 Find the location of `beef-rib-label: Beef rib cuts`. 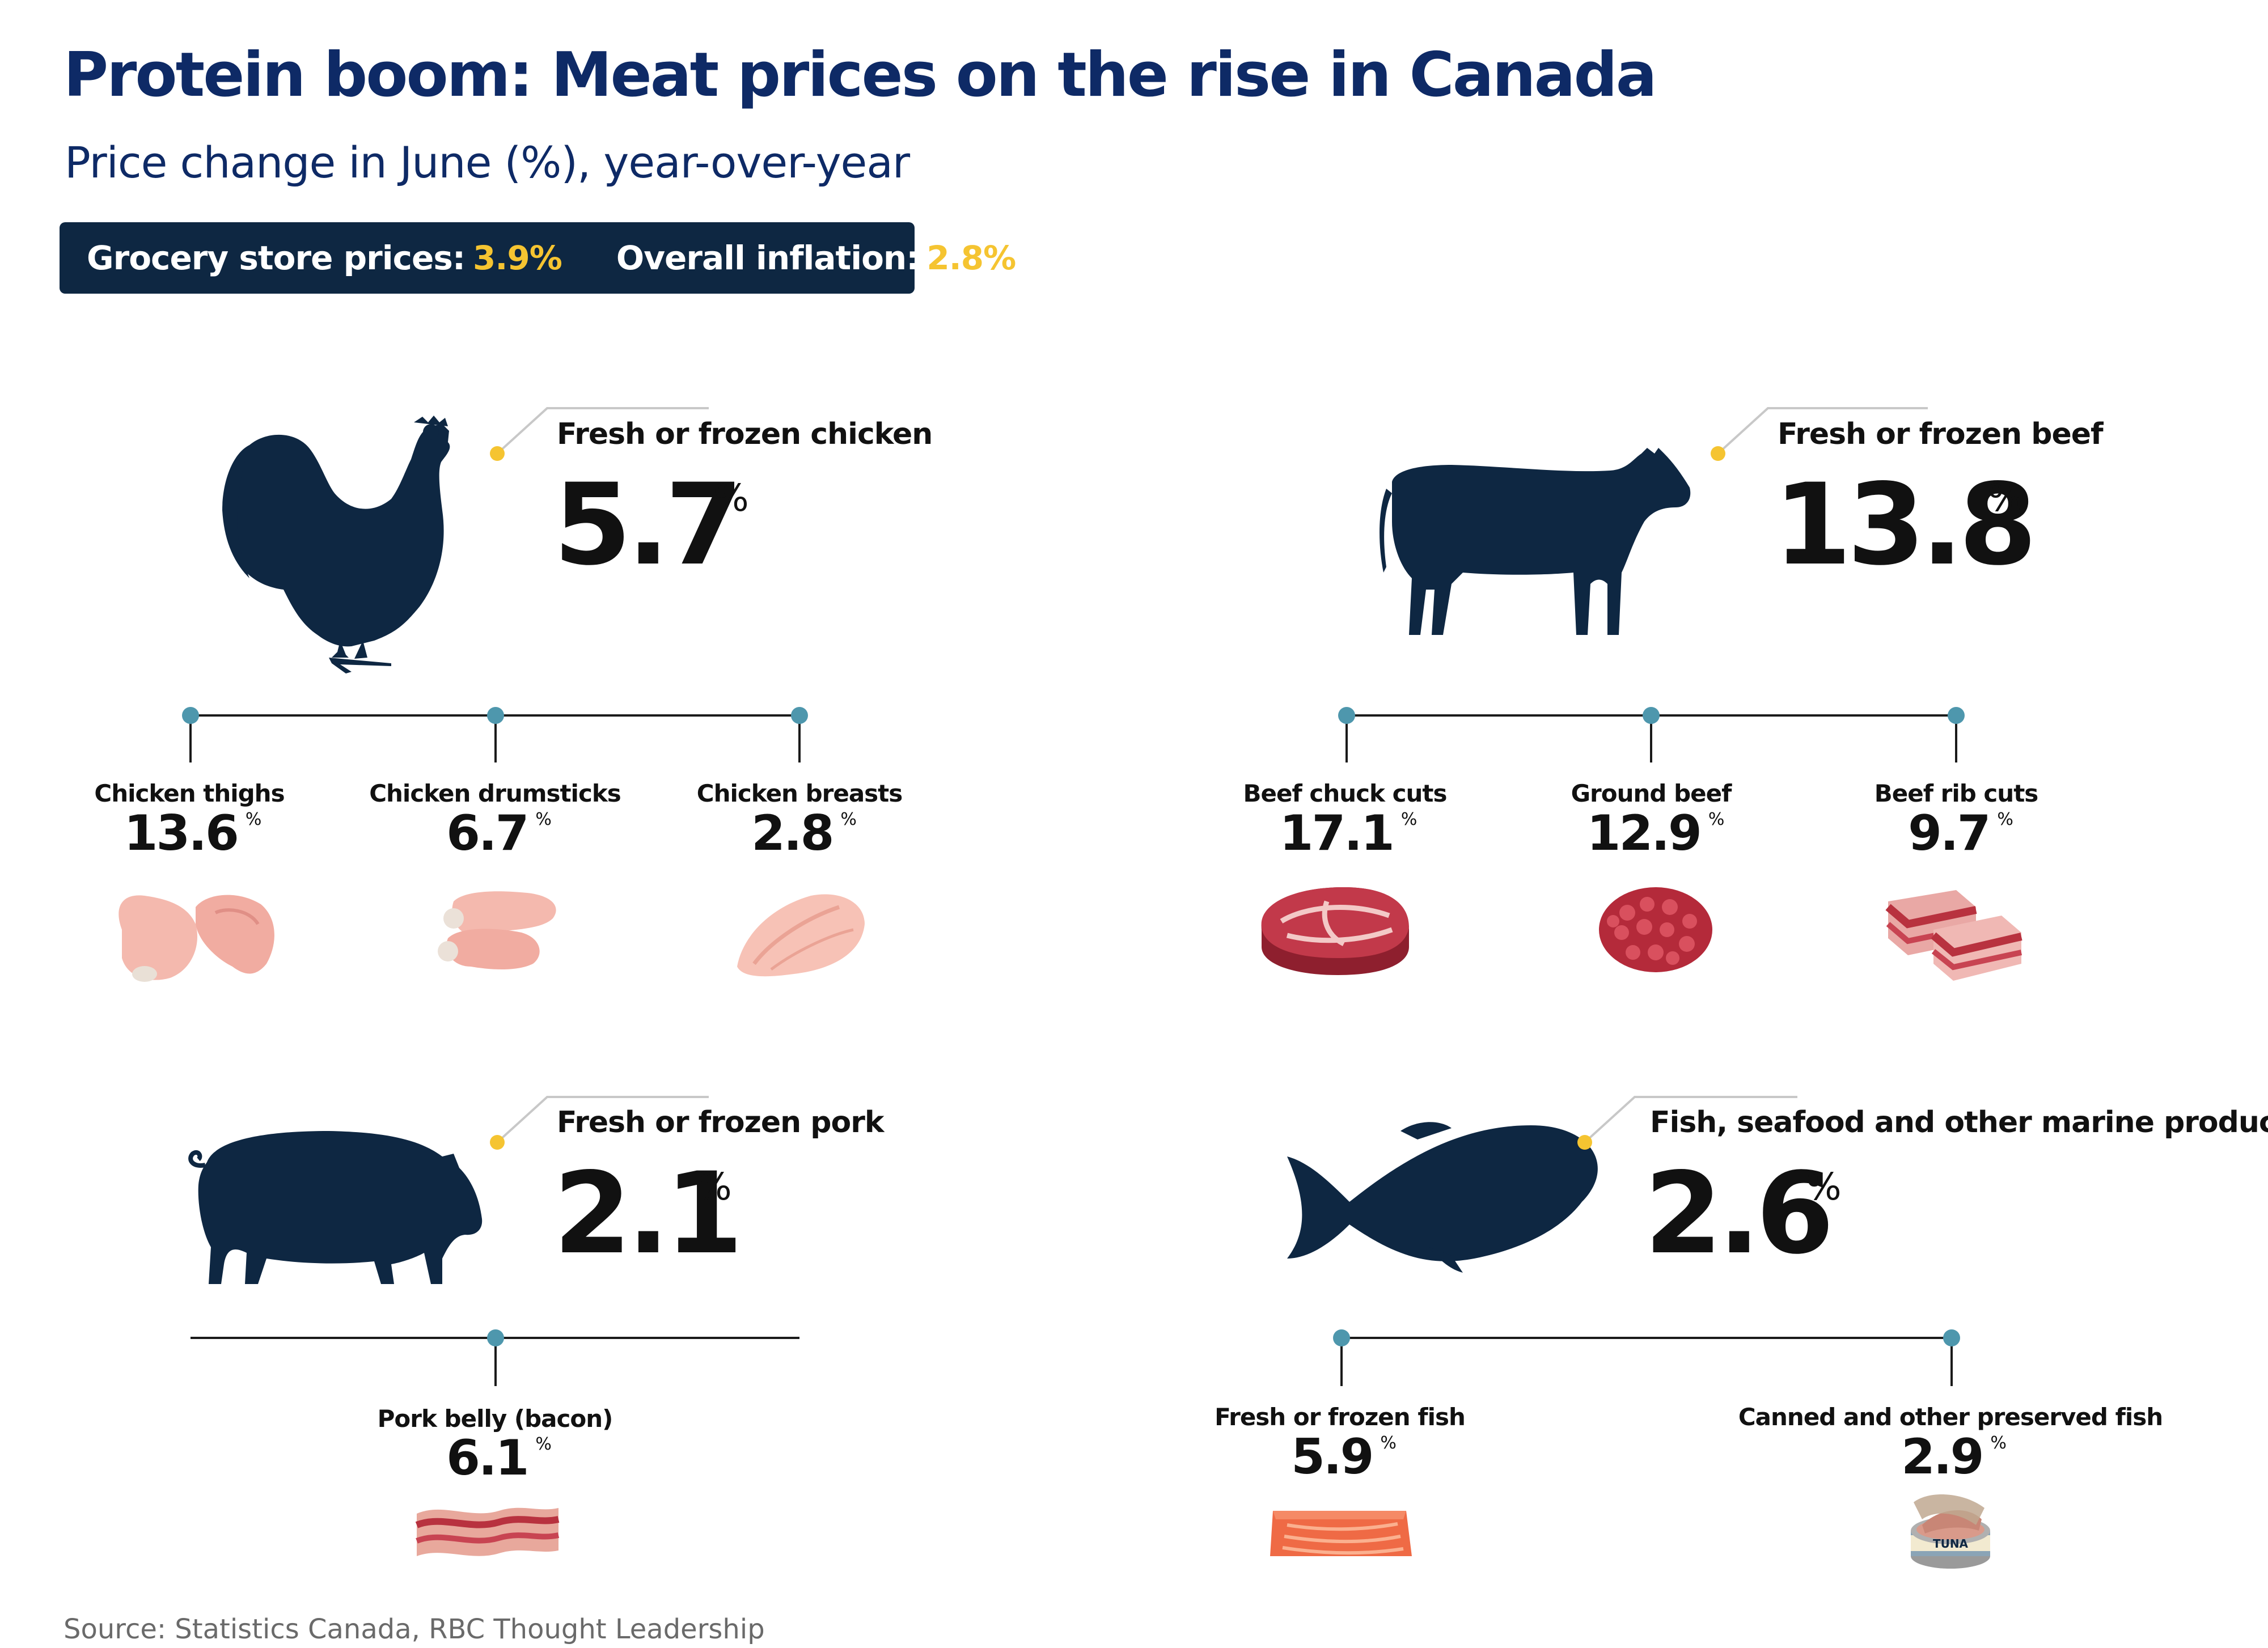

beef-rib-label: Beef rib cuts is located at coordinates (1956, 793).